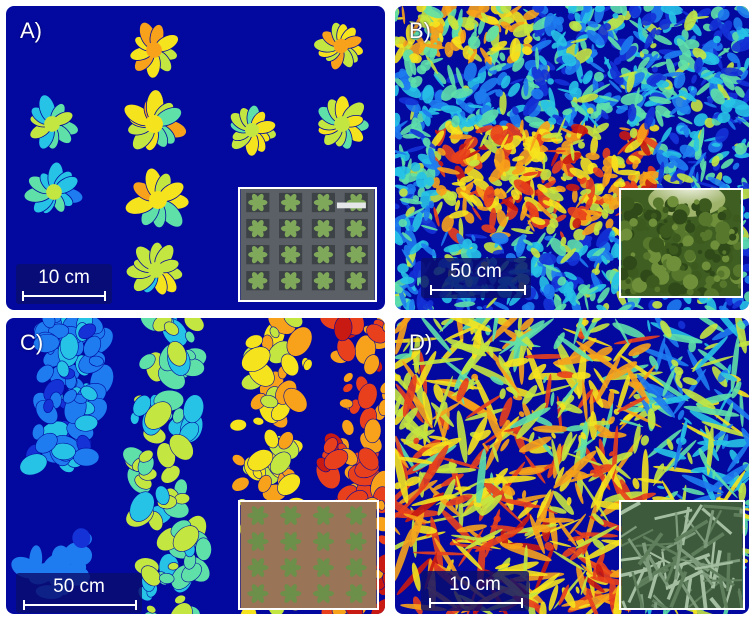  Describe the element at coordinates (420, 30) in the screenshot. I see `panel-label: B)` at that location.